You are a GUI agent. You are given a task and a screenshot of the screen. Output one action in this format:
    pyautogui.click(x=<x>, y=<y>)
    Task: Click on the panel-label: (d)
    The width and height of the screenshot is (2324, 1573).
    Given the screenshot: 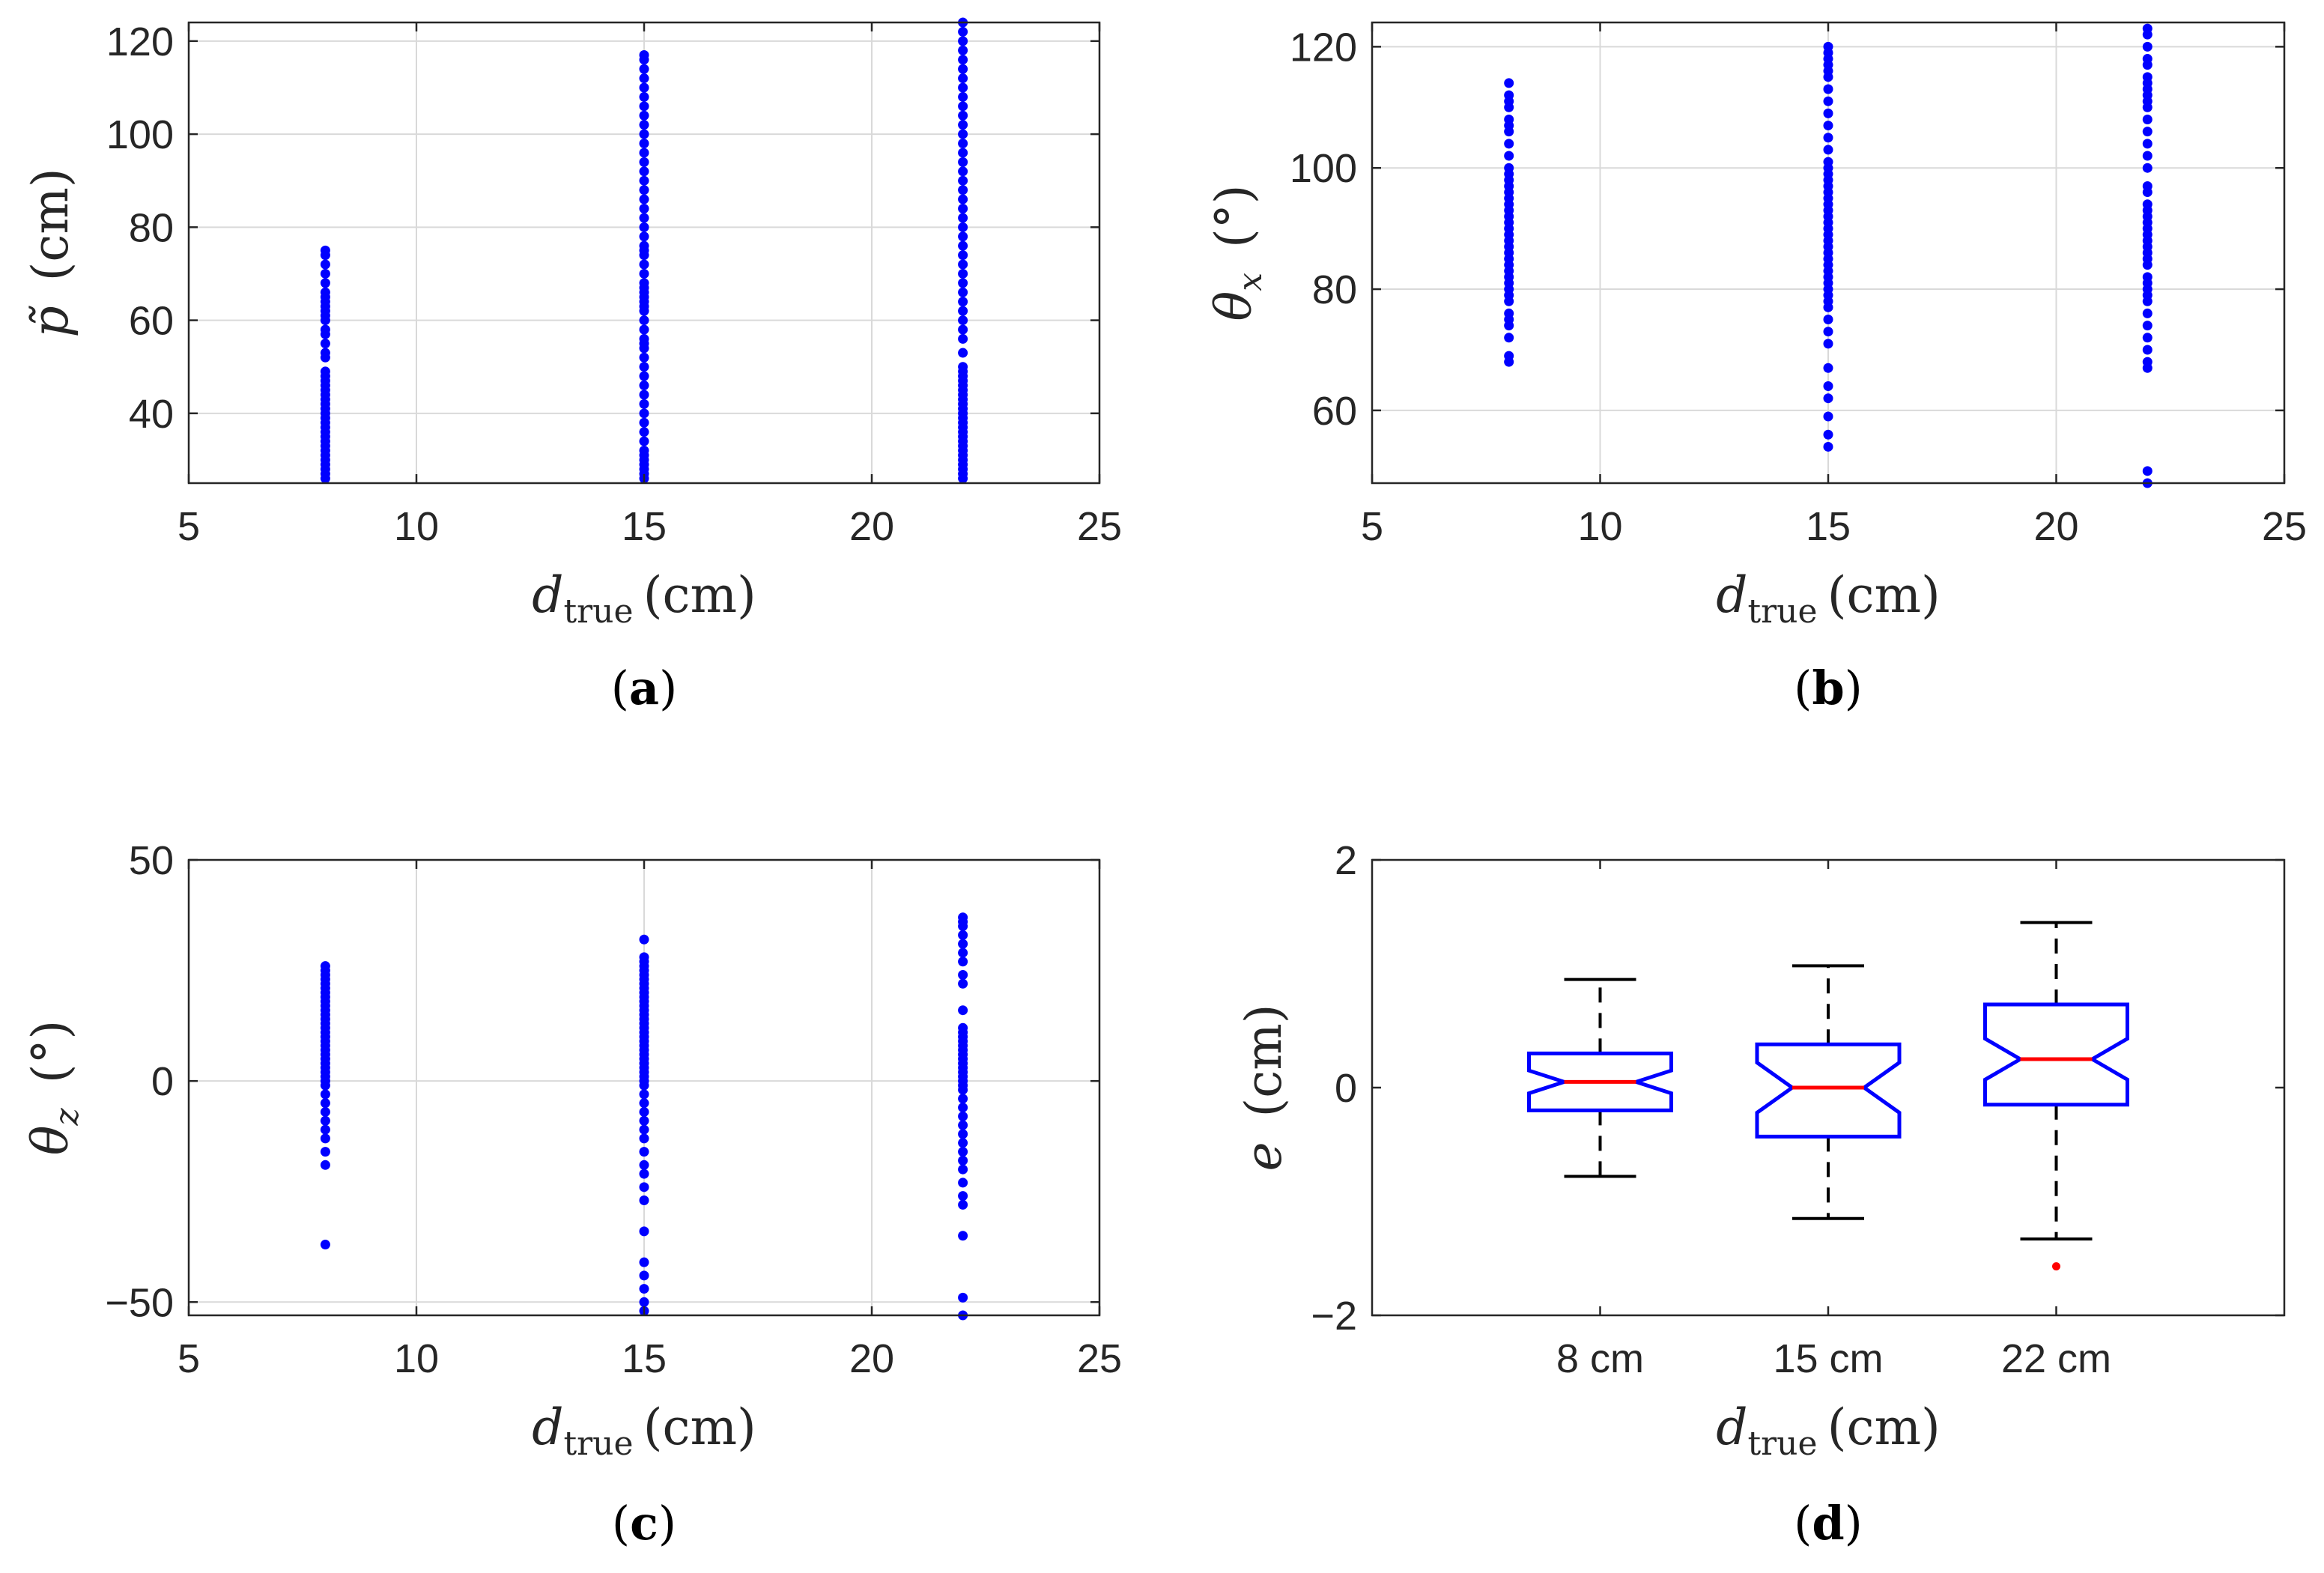 What is the action you would take?
    pyautogui.click(x=1829, y=1523)
    